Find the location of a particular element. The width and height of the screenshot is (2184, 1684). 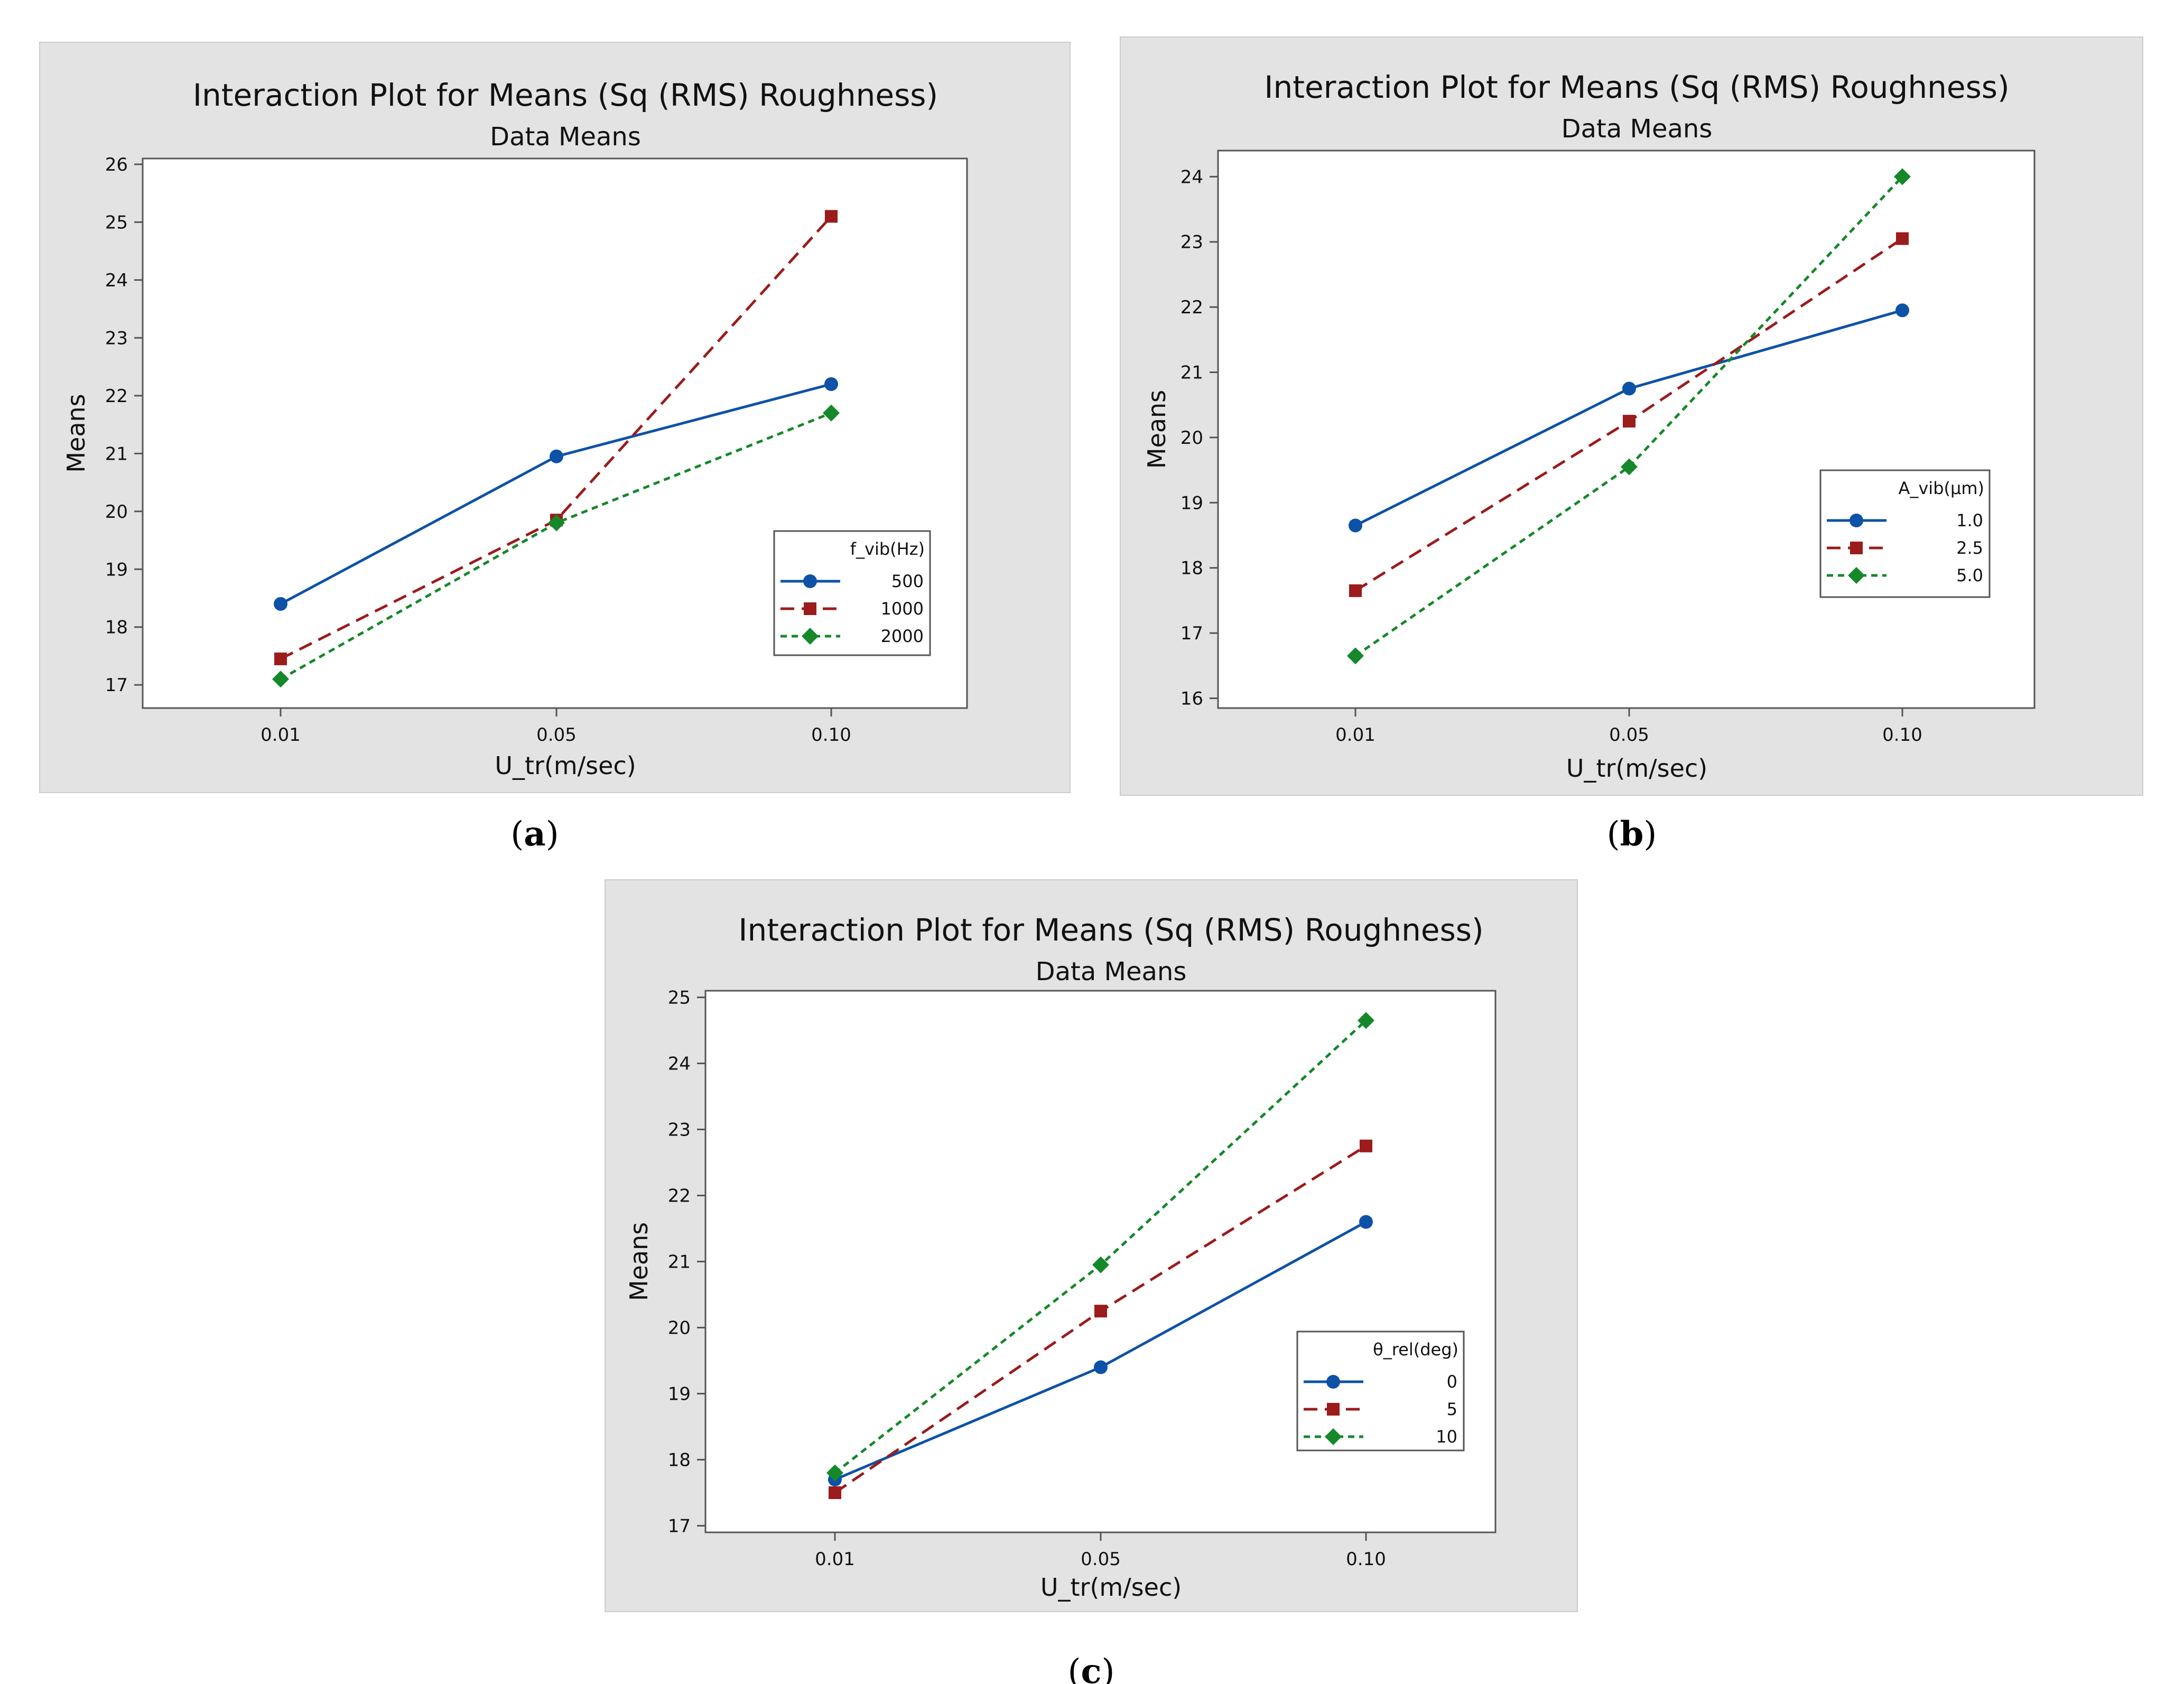

legend: f_vib(Hz) 500 1000 2000 is located at coordinates (852, 593).